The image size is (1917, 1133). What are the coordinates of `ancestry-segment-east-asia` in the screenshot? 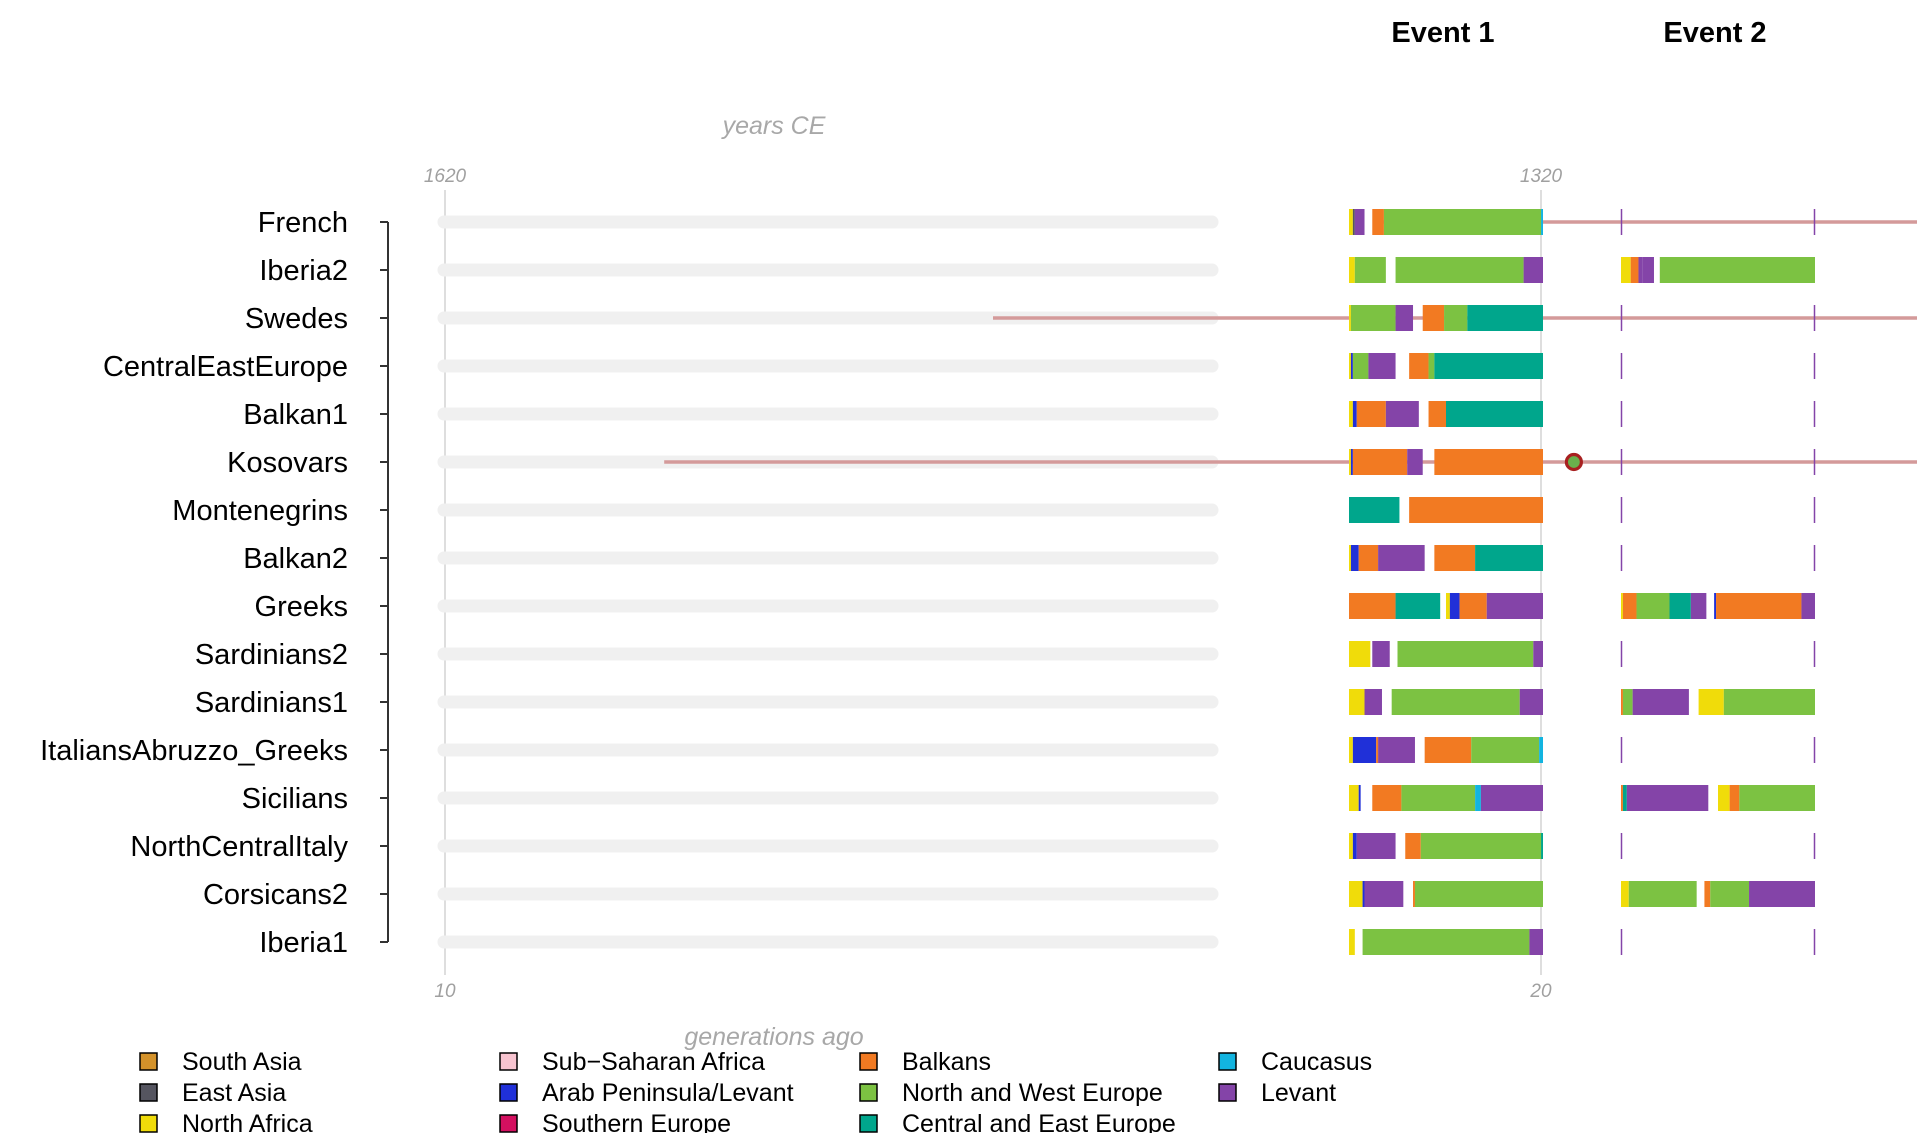 It's located at (1353, 222).